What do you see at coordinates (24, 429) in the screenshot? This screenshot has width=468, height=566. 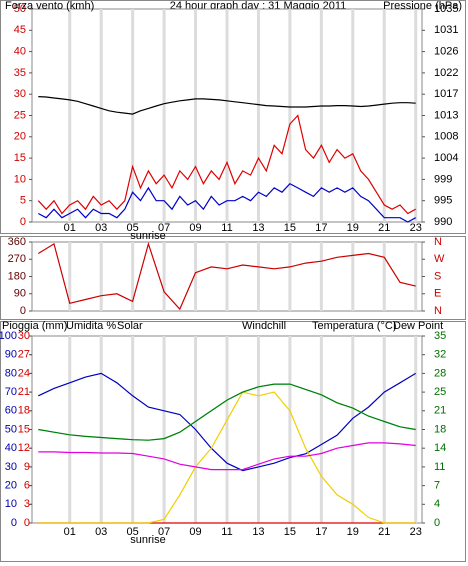 I see `y3-tick-label: 15` at bounding box center [24, 429].